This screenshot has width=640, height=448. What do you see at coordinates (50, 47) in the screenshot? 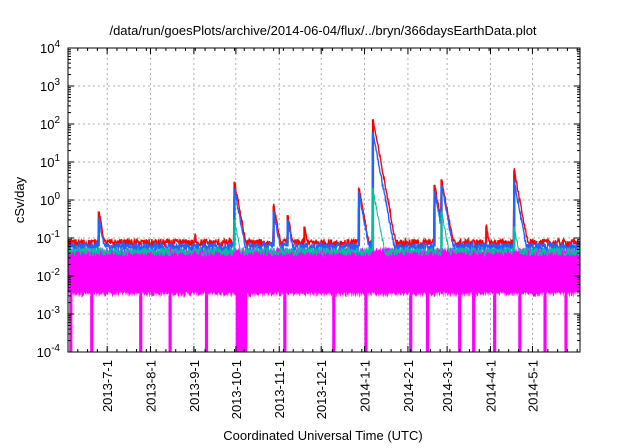
I see `y-tick-label: 10⁴` at bounding box center [50, 47].